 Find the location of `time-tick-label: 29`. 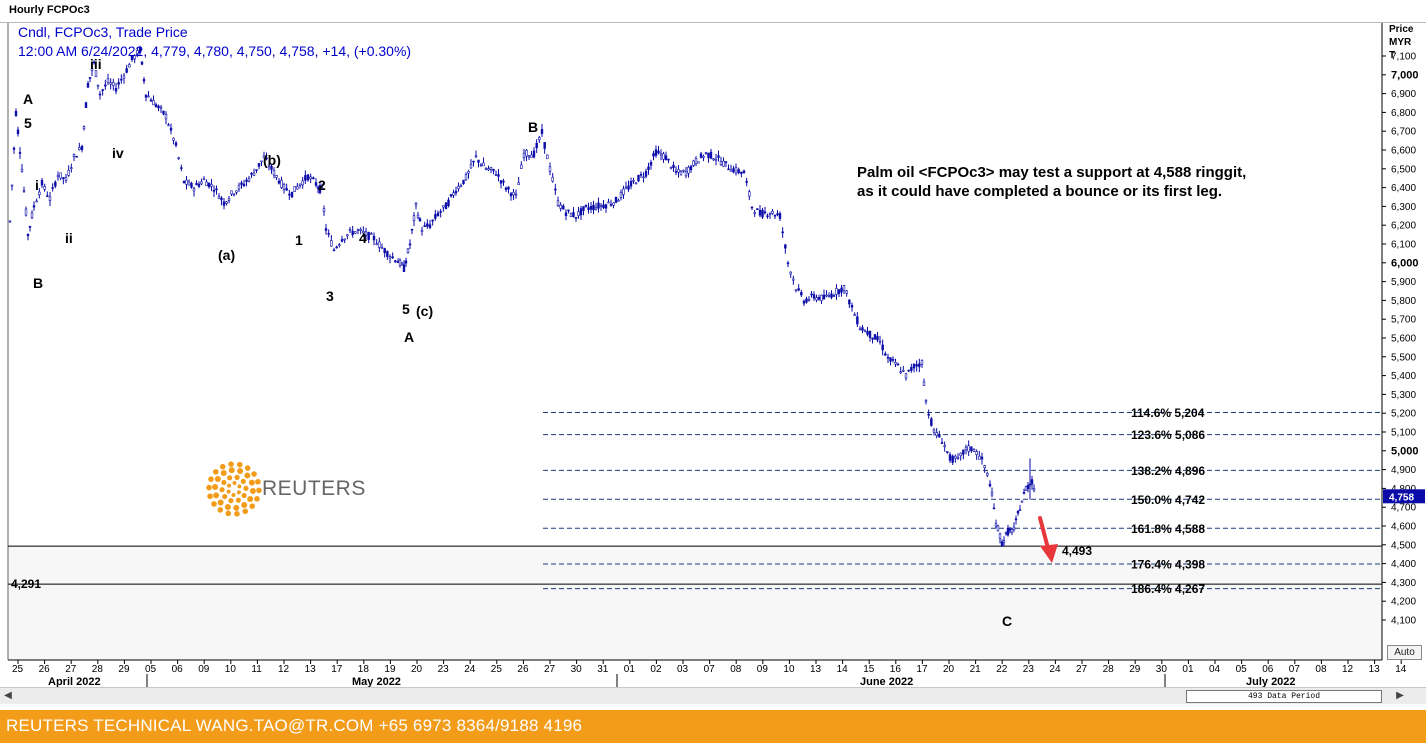

time-tick-label: 29 is located at coordinates (1135, 669).